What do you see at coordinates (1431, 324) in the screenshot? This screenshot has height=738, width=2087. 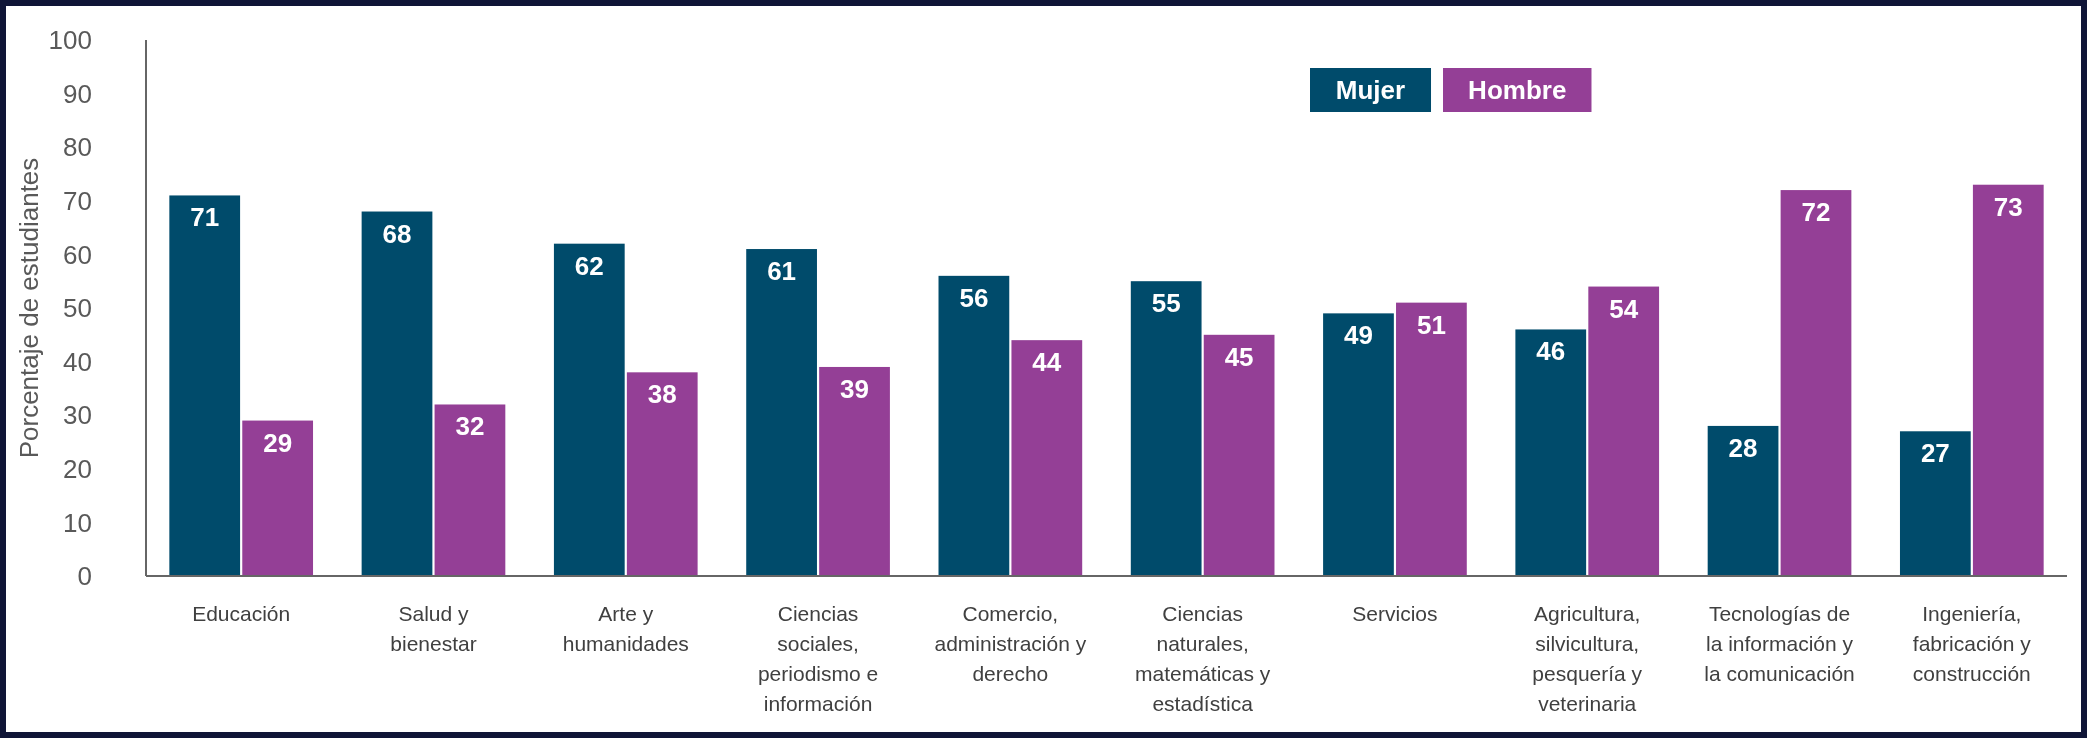 I see `data-label: 51` at bounding box center [1431, 324].